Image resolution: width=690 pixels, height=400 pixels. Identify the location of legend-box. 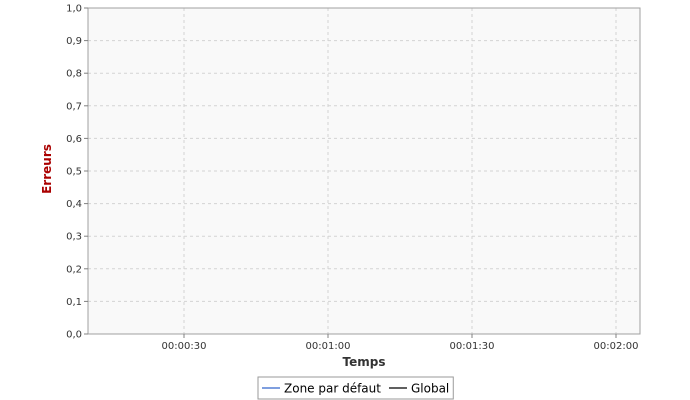
(355, 388).